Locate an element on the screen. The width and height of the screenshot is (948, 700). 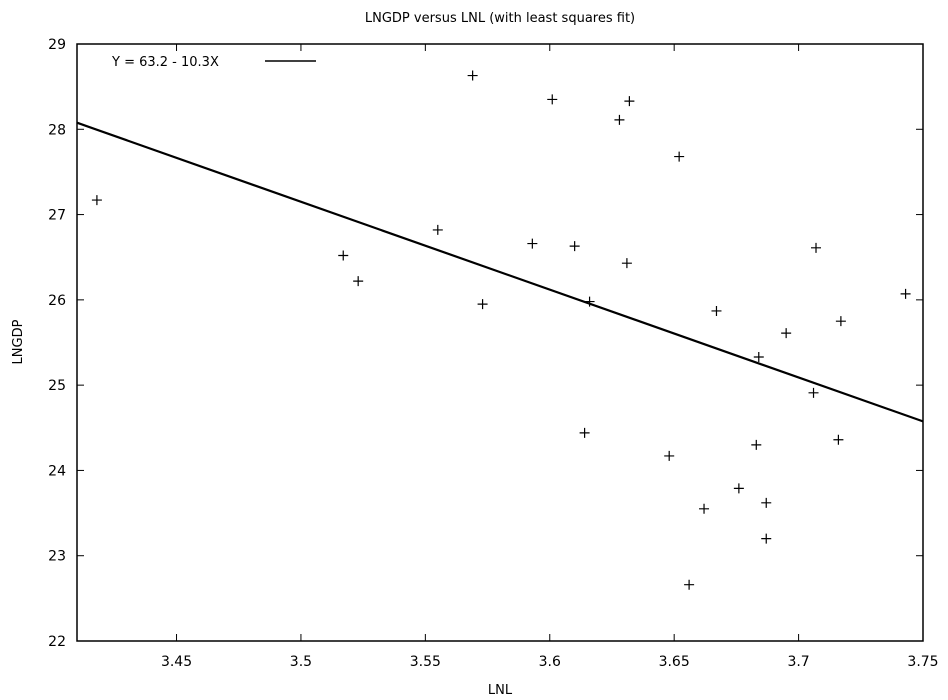
y-tick-label: 29 is located at coordinates (57, 45).